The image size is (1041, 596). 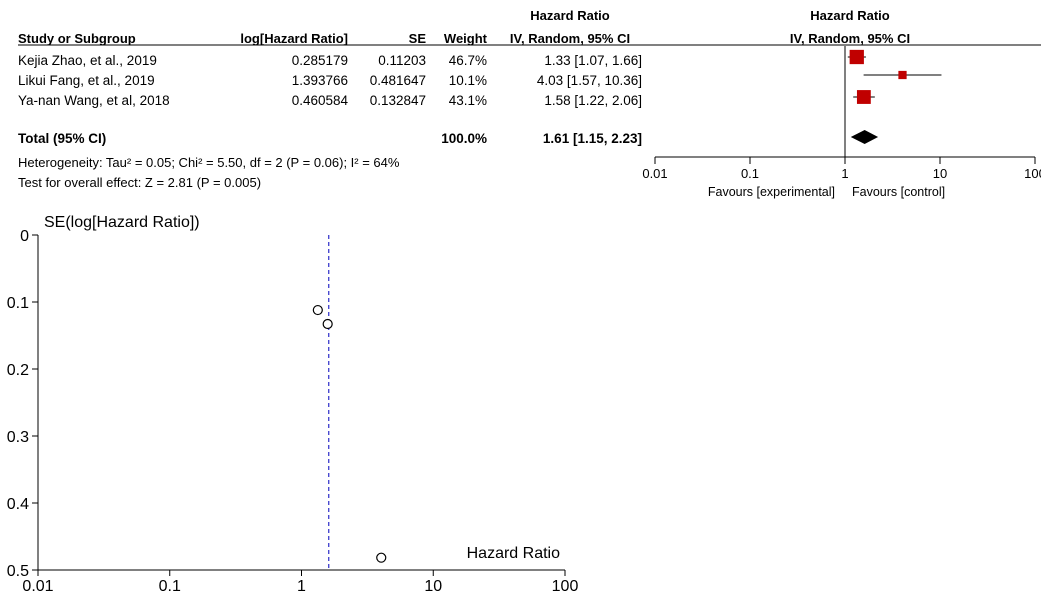 What do you see at coordinates (570, 38) in the screenshot?
I see `header-hr-method: IV, Random, 95% CI` at bounding box center [570, 38].